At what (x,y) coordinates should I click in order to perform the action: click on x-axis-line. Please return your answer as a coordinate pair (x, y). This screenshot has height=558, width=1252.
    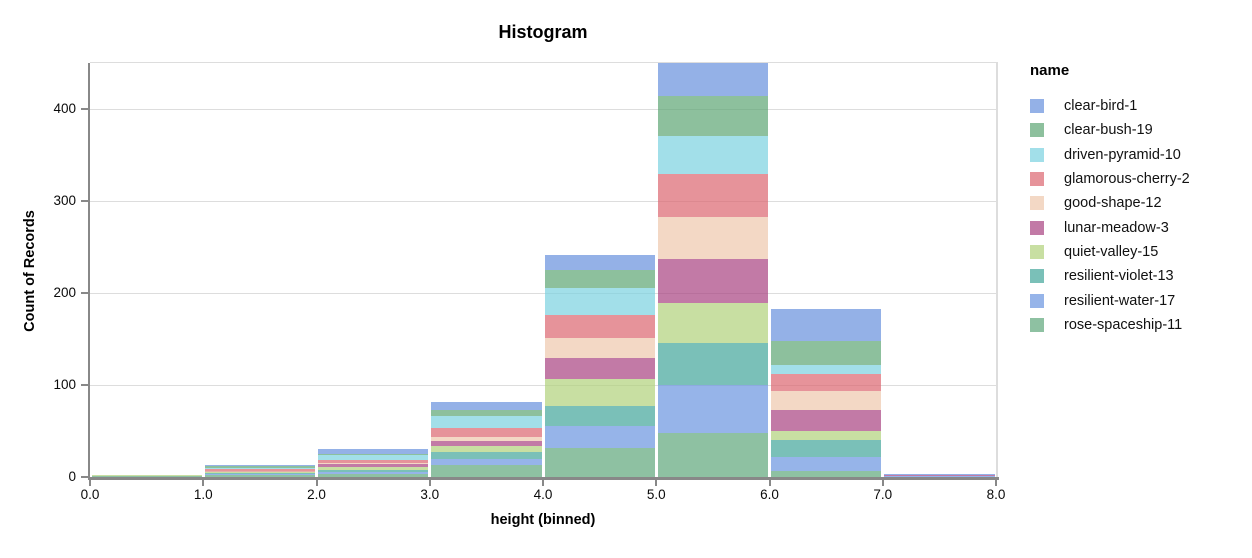
    Looking at the image, I should click on (543, 478).